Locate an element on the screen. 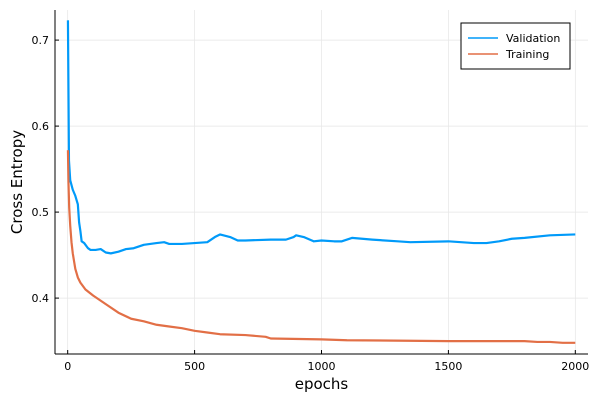 This screenshot has height=400, width=600. legend-label-training: Training is located at coordinates (527, 54).